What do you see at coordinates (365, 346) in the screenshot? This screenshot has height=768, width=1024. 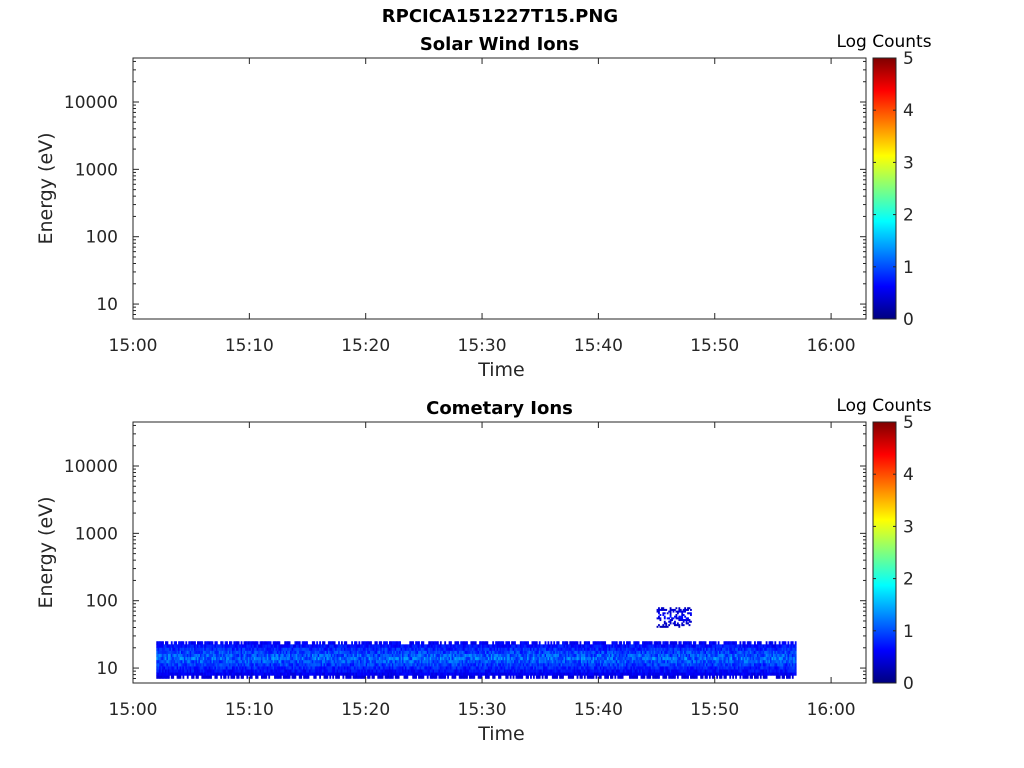 I see `x-tick-label: 15:20` at bounding box center [365, 346].